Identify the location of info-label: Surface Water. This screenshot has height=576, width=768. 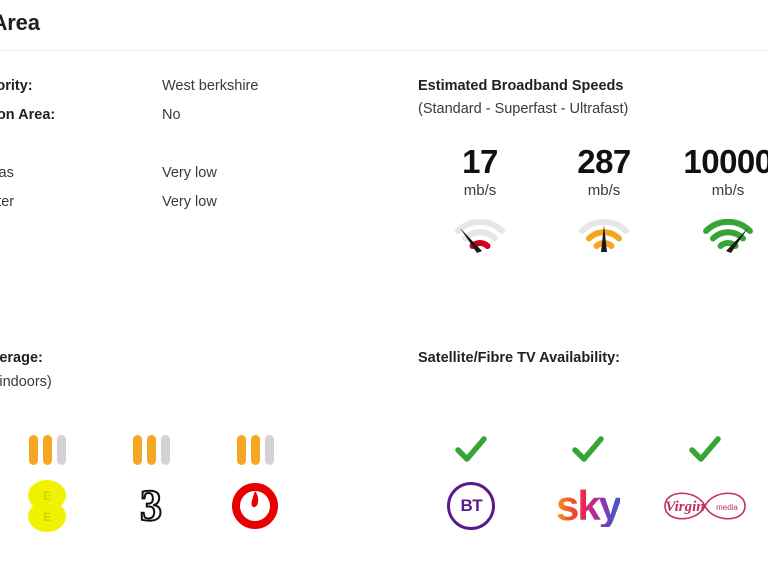
(7, 202).